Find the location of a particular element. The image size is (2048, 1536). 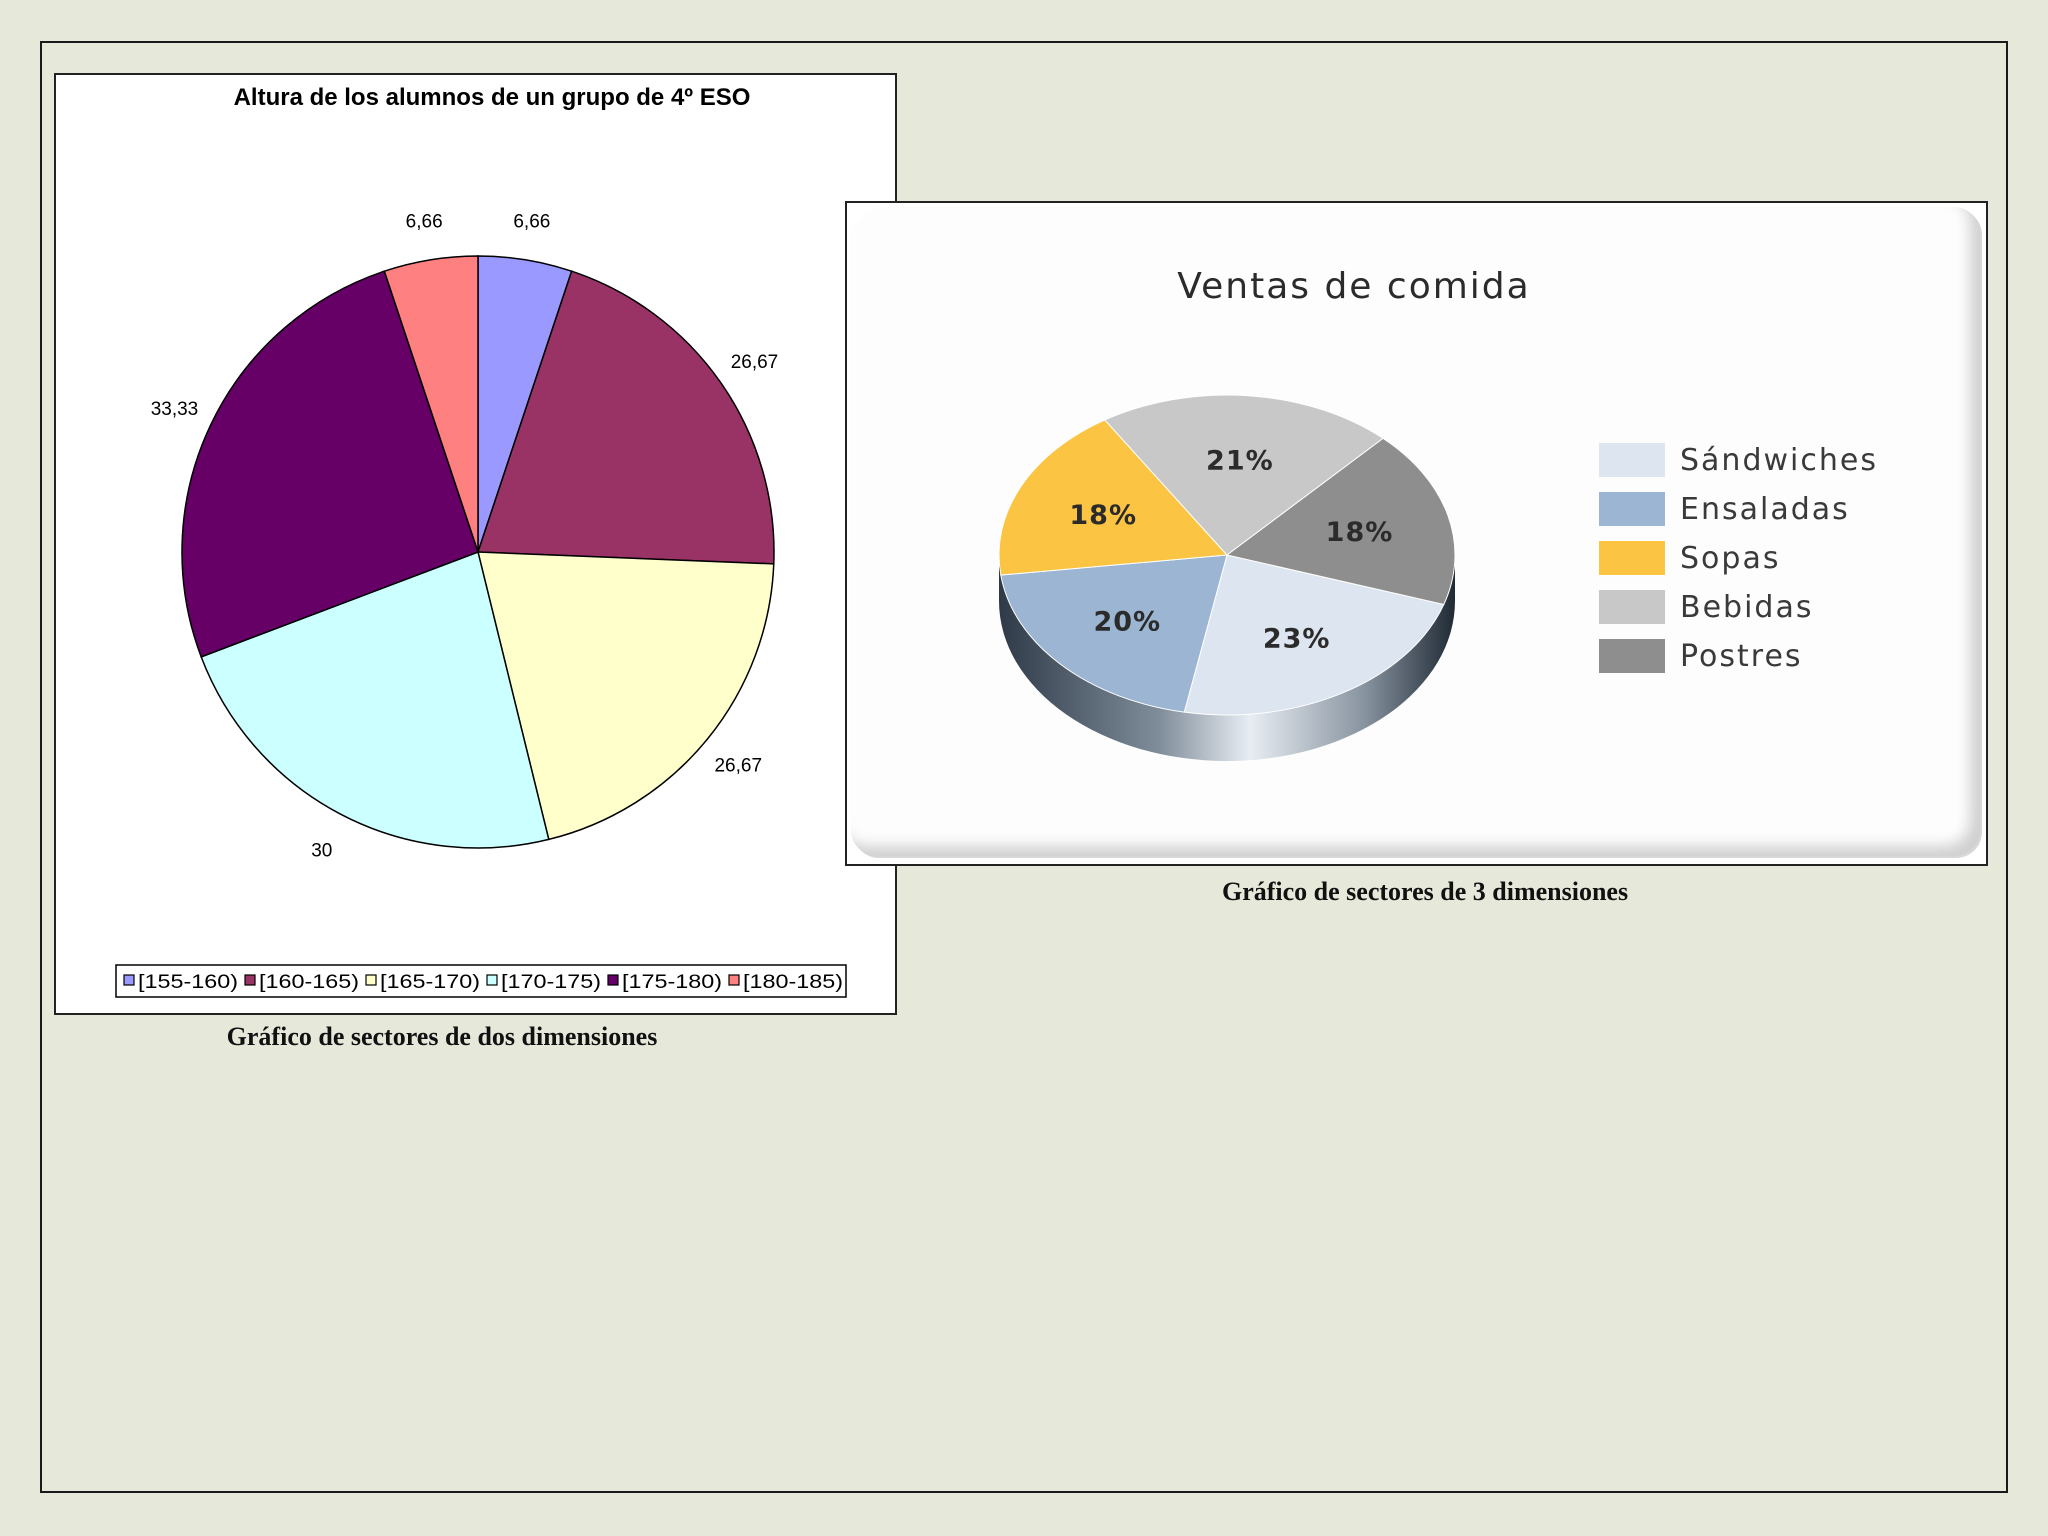

chart-2d-data-labels: 6,66 26,67 26,67 30 33,33 6,66 is located at coordinates (465, 536).